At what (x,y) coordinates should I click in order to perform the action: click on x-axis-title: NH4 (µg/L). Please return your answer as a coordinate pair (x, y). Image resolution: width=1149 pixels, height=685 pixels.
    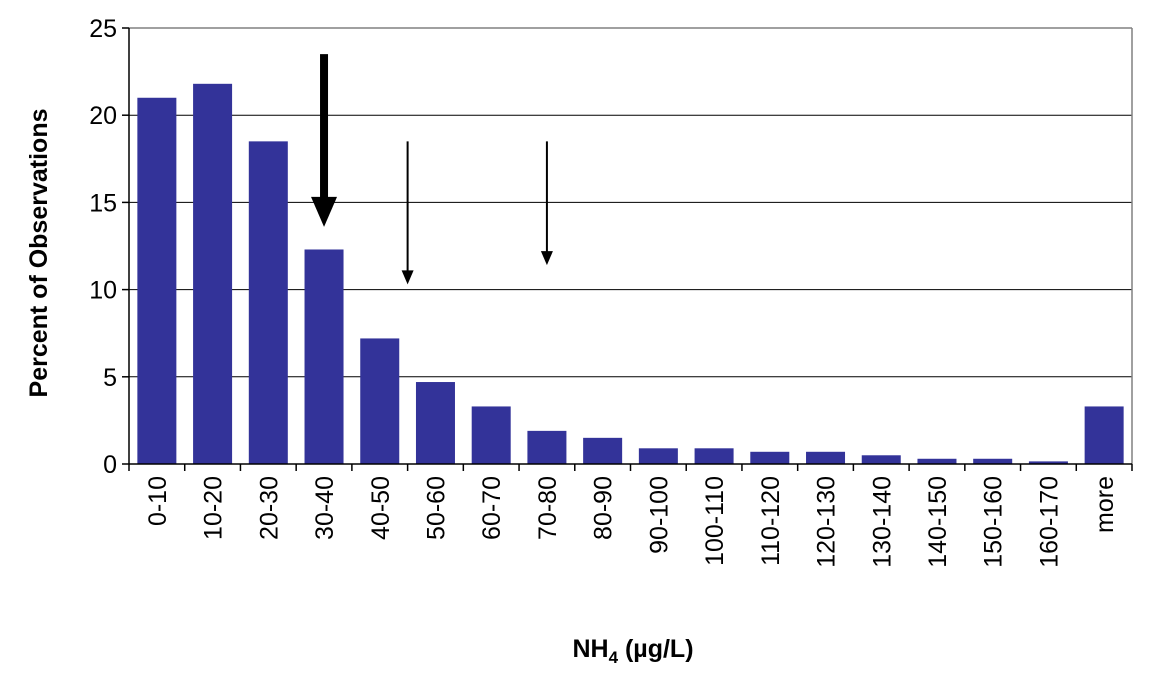
    Looking at the image, I should click on (632, 651).